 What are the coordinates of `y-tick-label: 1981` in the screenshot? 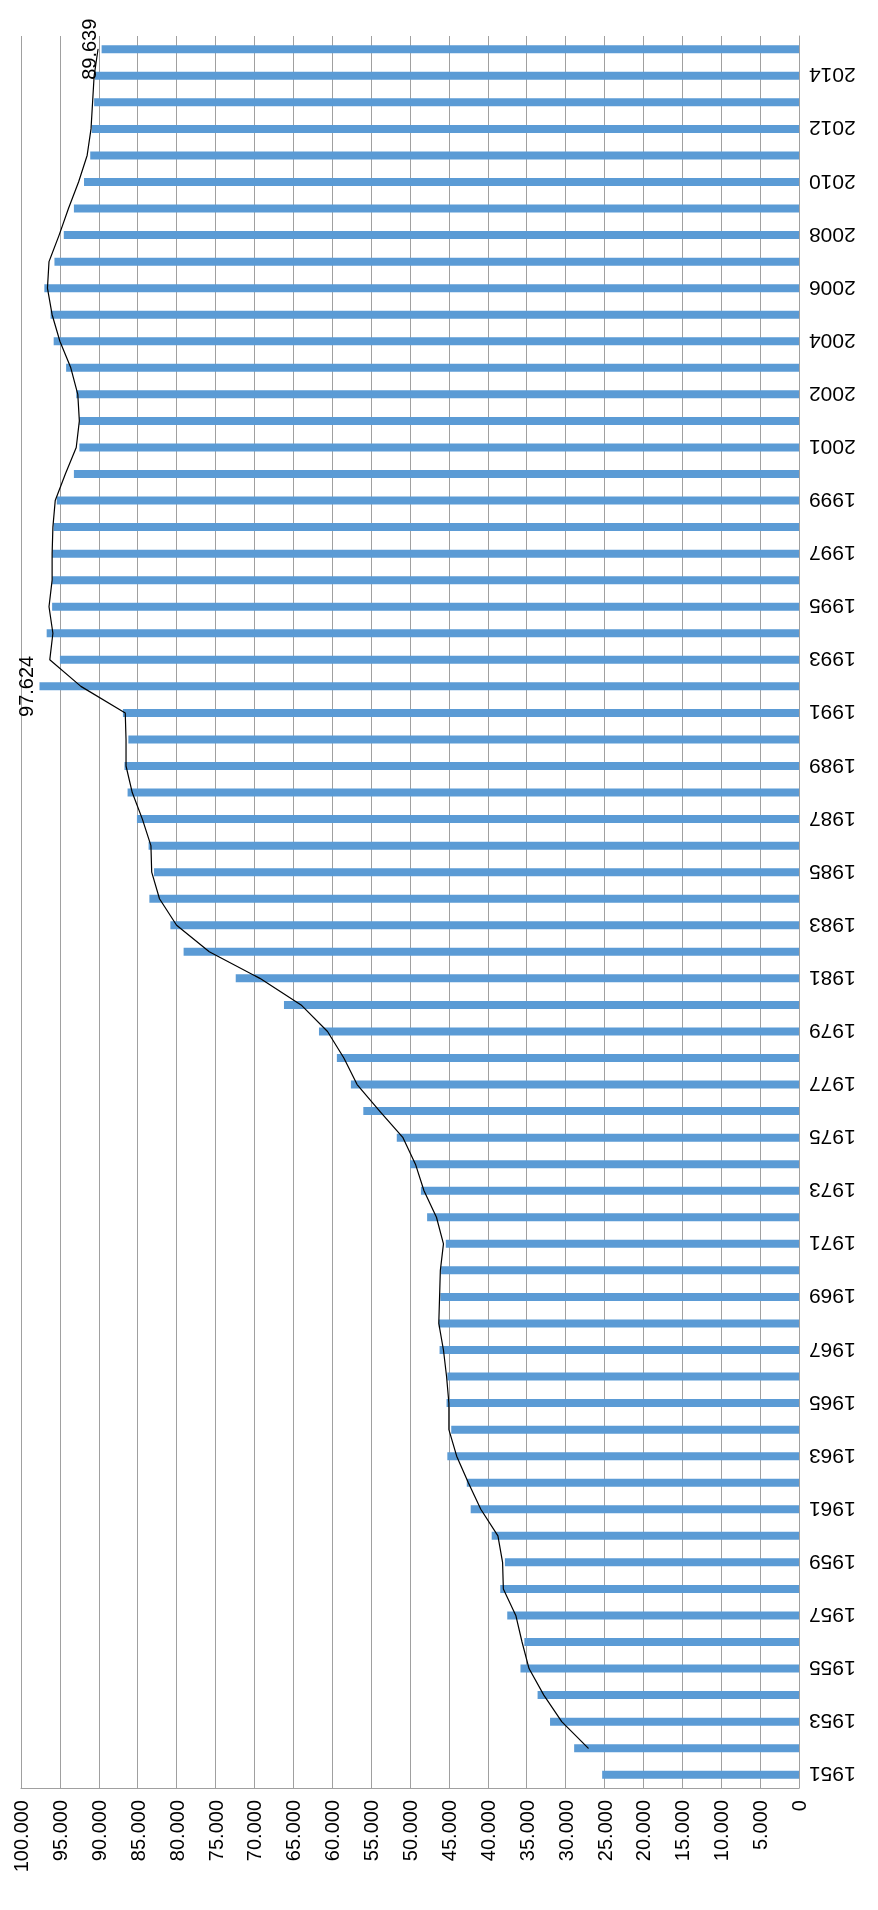 It's located at (832, 978).